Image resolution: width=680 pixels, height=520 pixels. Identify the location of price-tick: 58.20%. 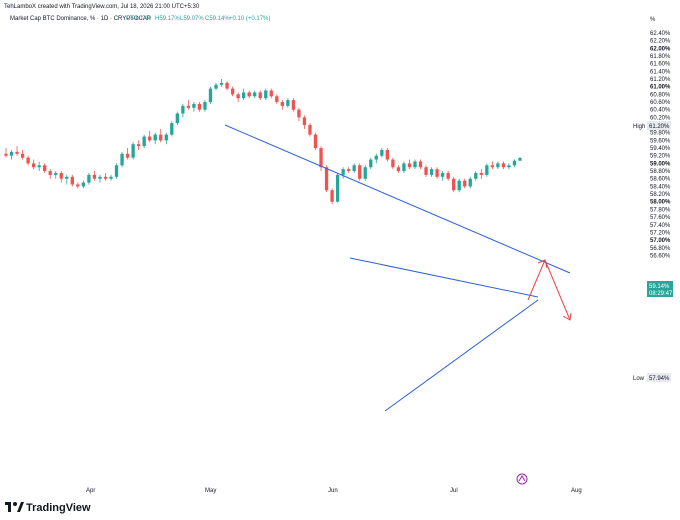
(660, 195).